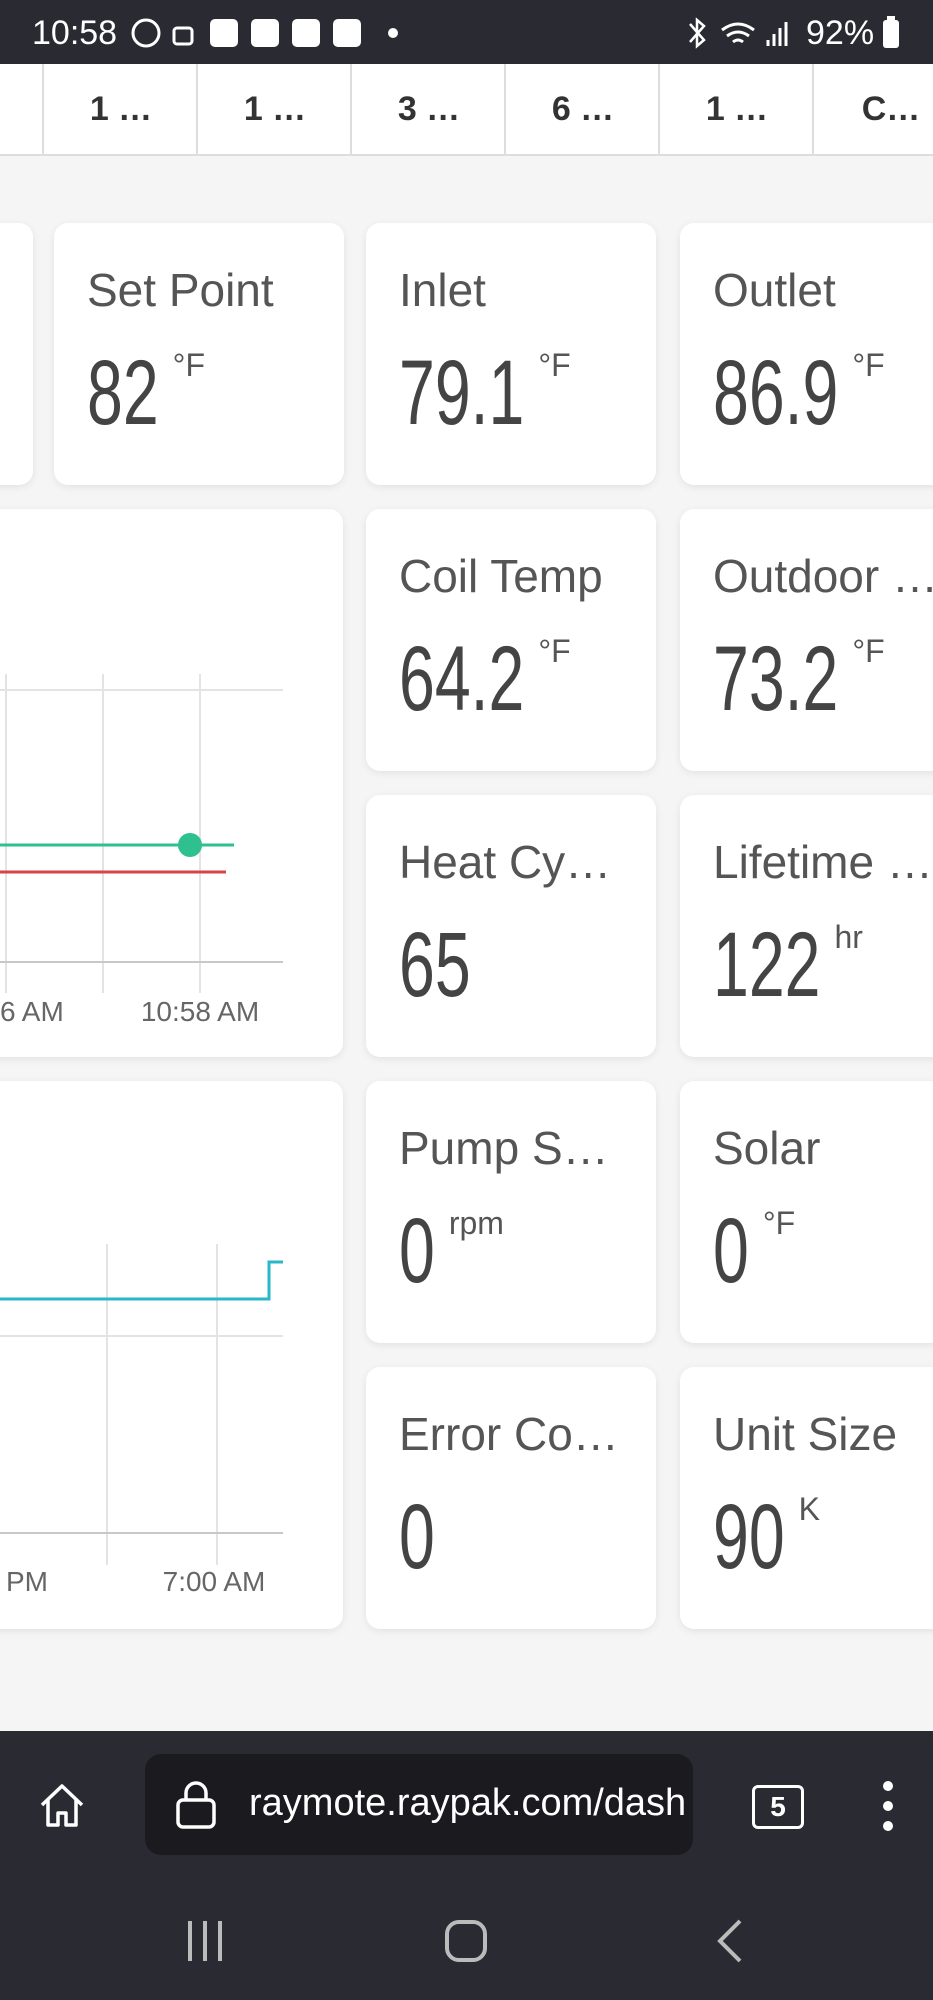 The image size is (933, 2000). Describe the element at coordinates (767, 1148) in the screenshot. I see `metric-label: Solar` at that location.